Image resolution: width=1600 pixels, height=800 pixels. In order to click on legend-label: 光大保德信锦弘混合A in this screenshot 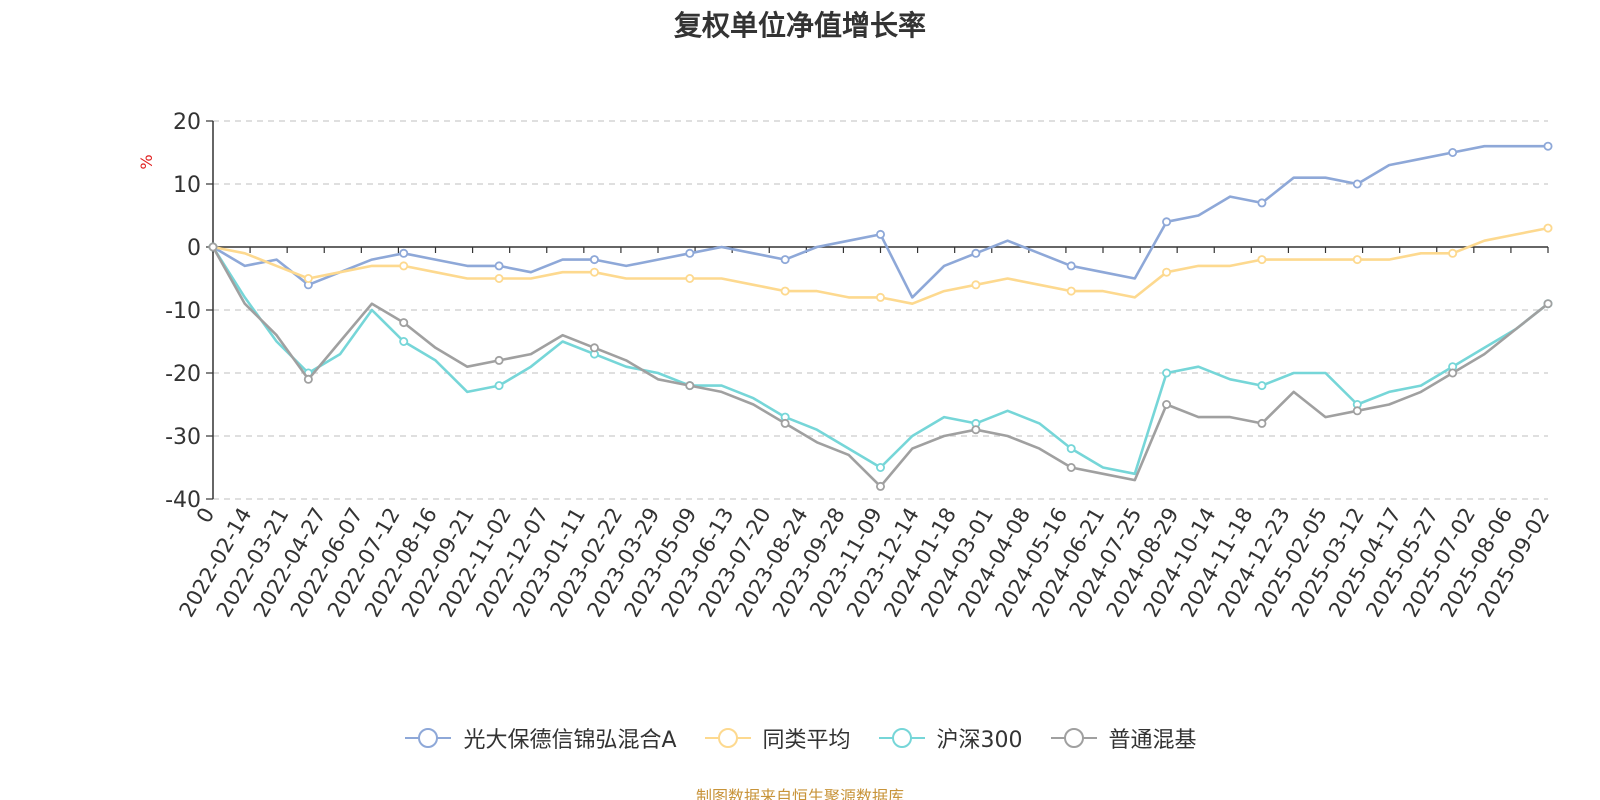, I will do `click(570, 740)`.